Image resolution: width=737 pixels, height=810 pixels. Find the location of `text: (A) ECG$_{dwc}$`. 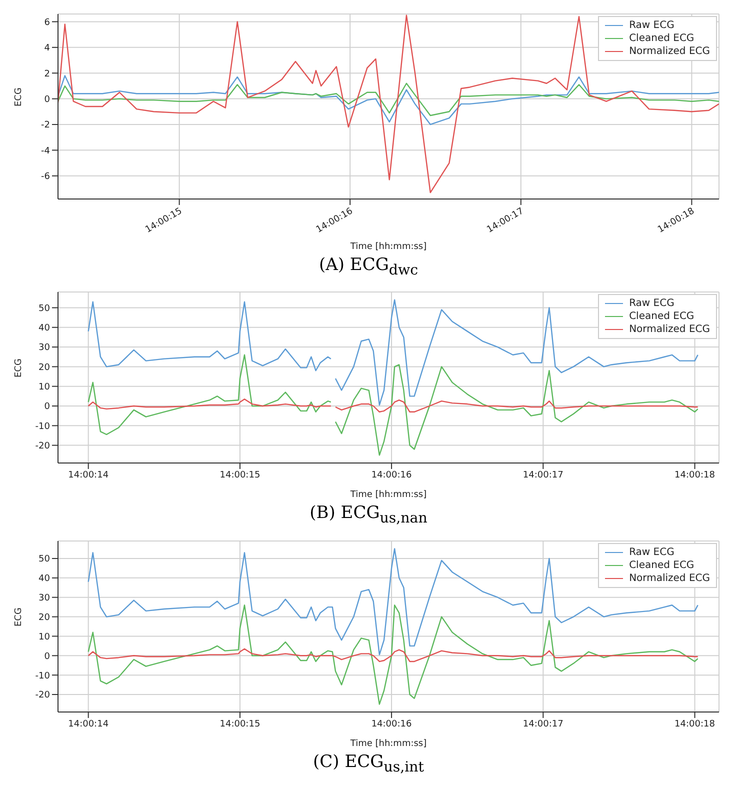

text: (A) ECG$_{dwc}$ is located at coordinates (369, 266).